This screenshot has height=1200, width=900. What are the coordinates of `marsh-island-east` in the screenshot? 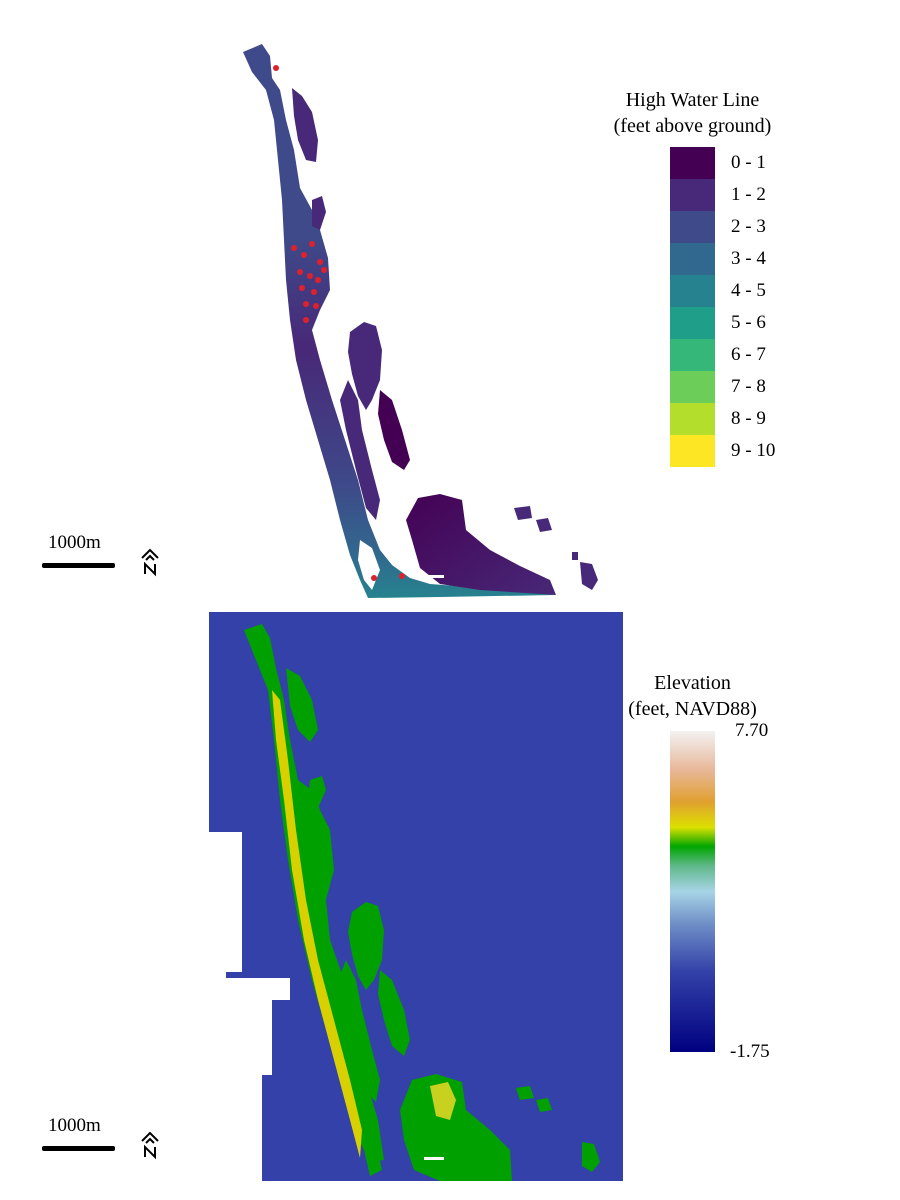 It's located at (394, 430).